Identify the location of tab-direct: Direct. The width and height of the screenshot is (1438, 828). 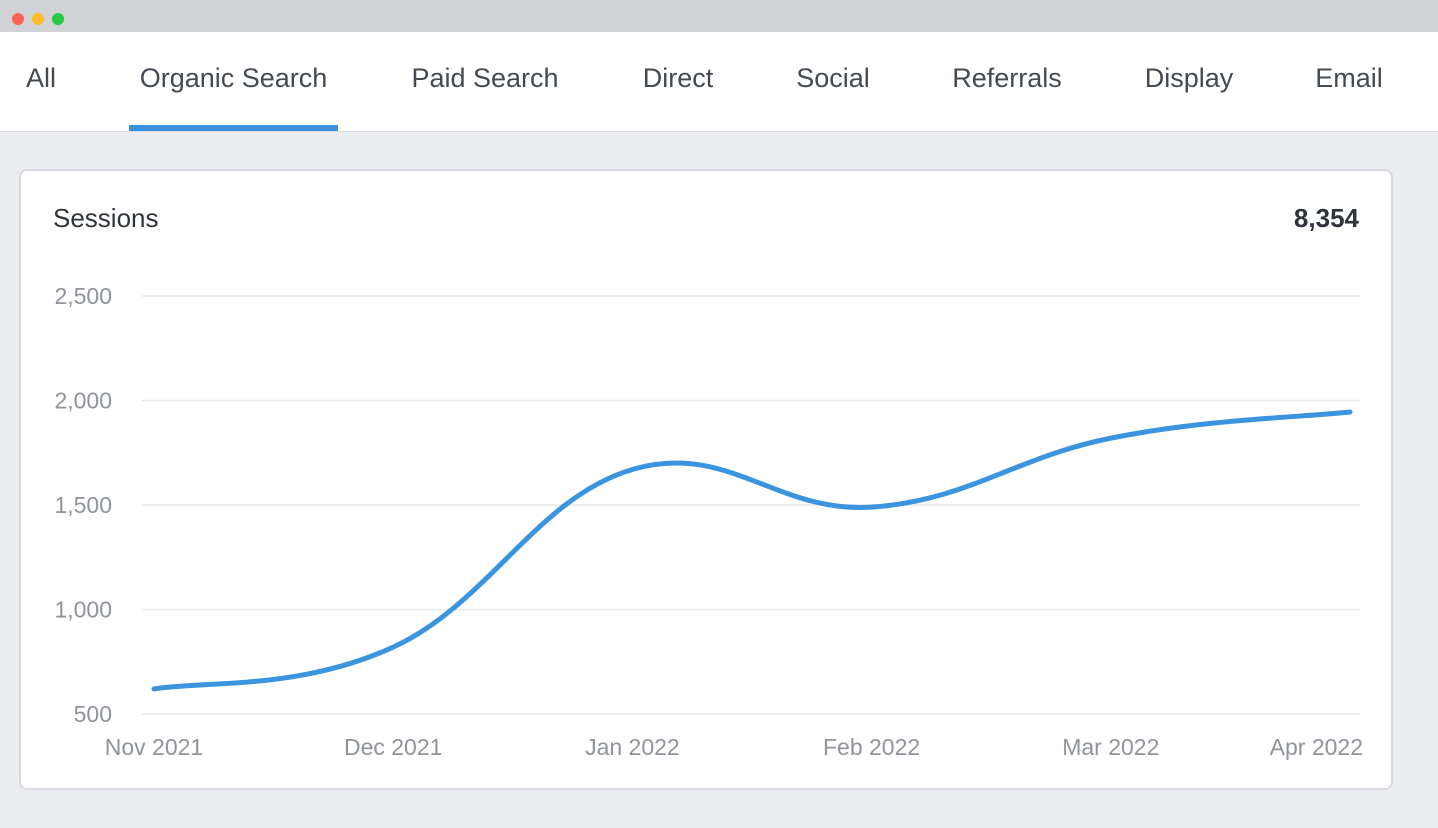
(678, 78).